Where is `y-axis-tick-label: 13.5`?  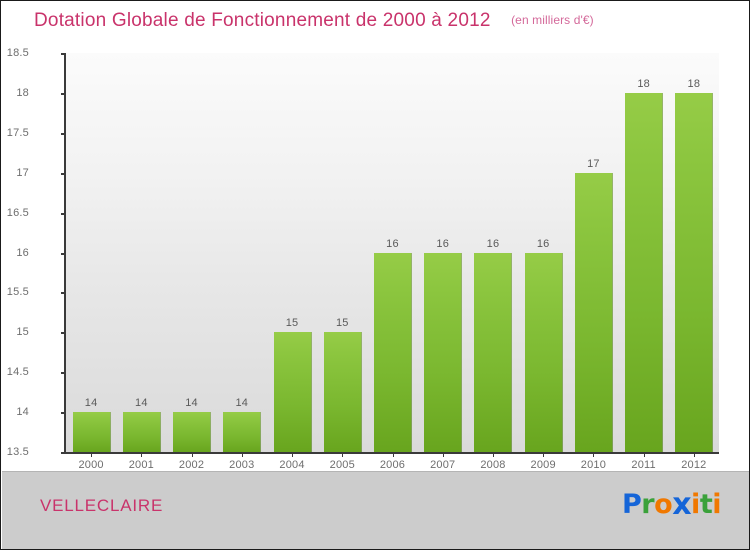
y-axis-tick-label: 13.5 is located at coordinates (17, 452).